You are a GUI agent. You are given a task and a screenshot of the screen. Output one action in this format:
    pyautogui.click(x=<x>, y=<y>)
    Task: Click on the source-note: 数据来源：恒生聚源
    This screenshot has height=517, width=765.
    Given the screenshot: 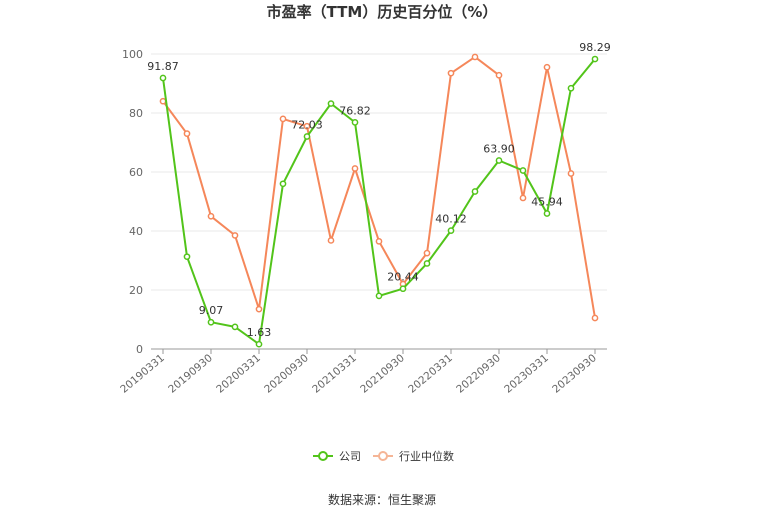 What is the action you would take?
    pyautogui.click(x=382, y=499)
    